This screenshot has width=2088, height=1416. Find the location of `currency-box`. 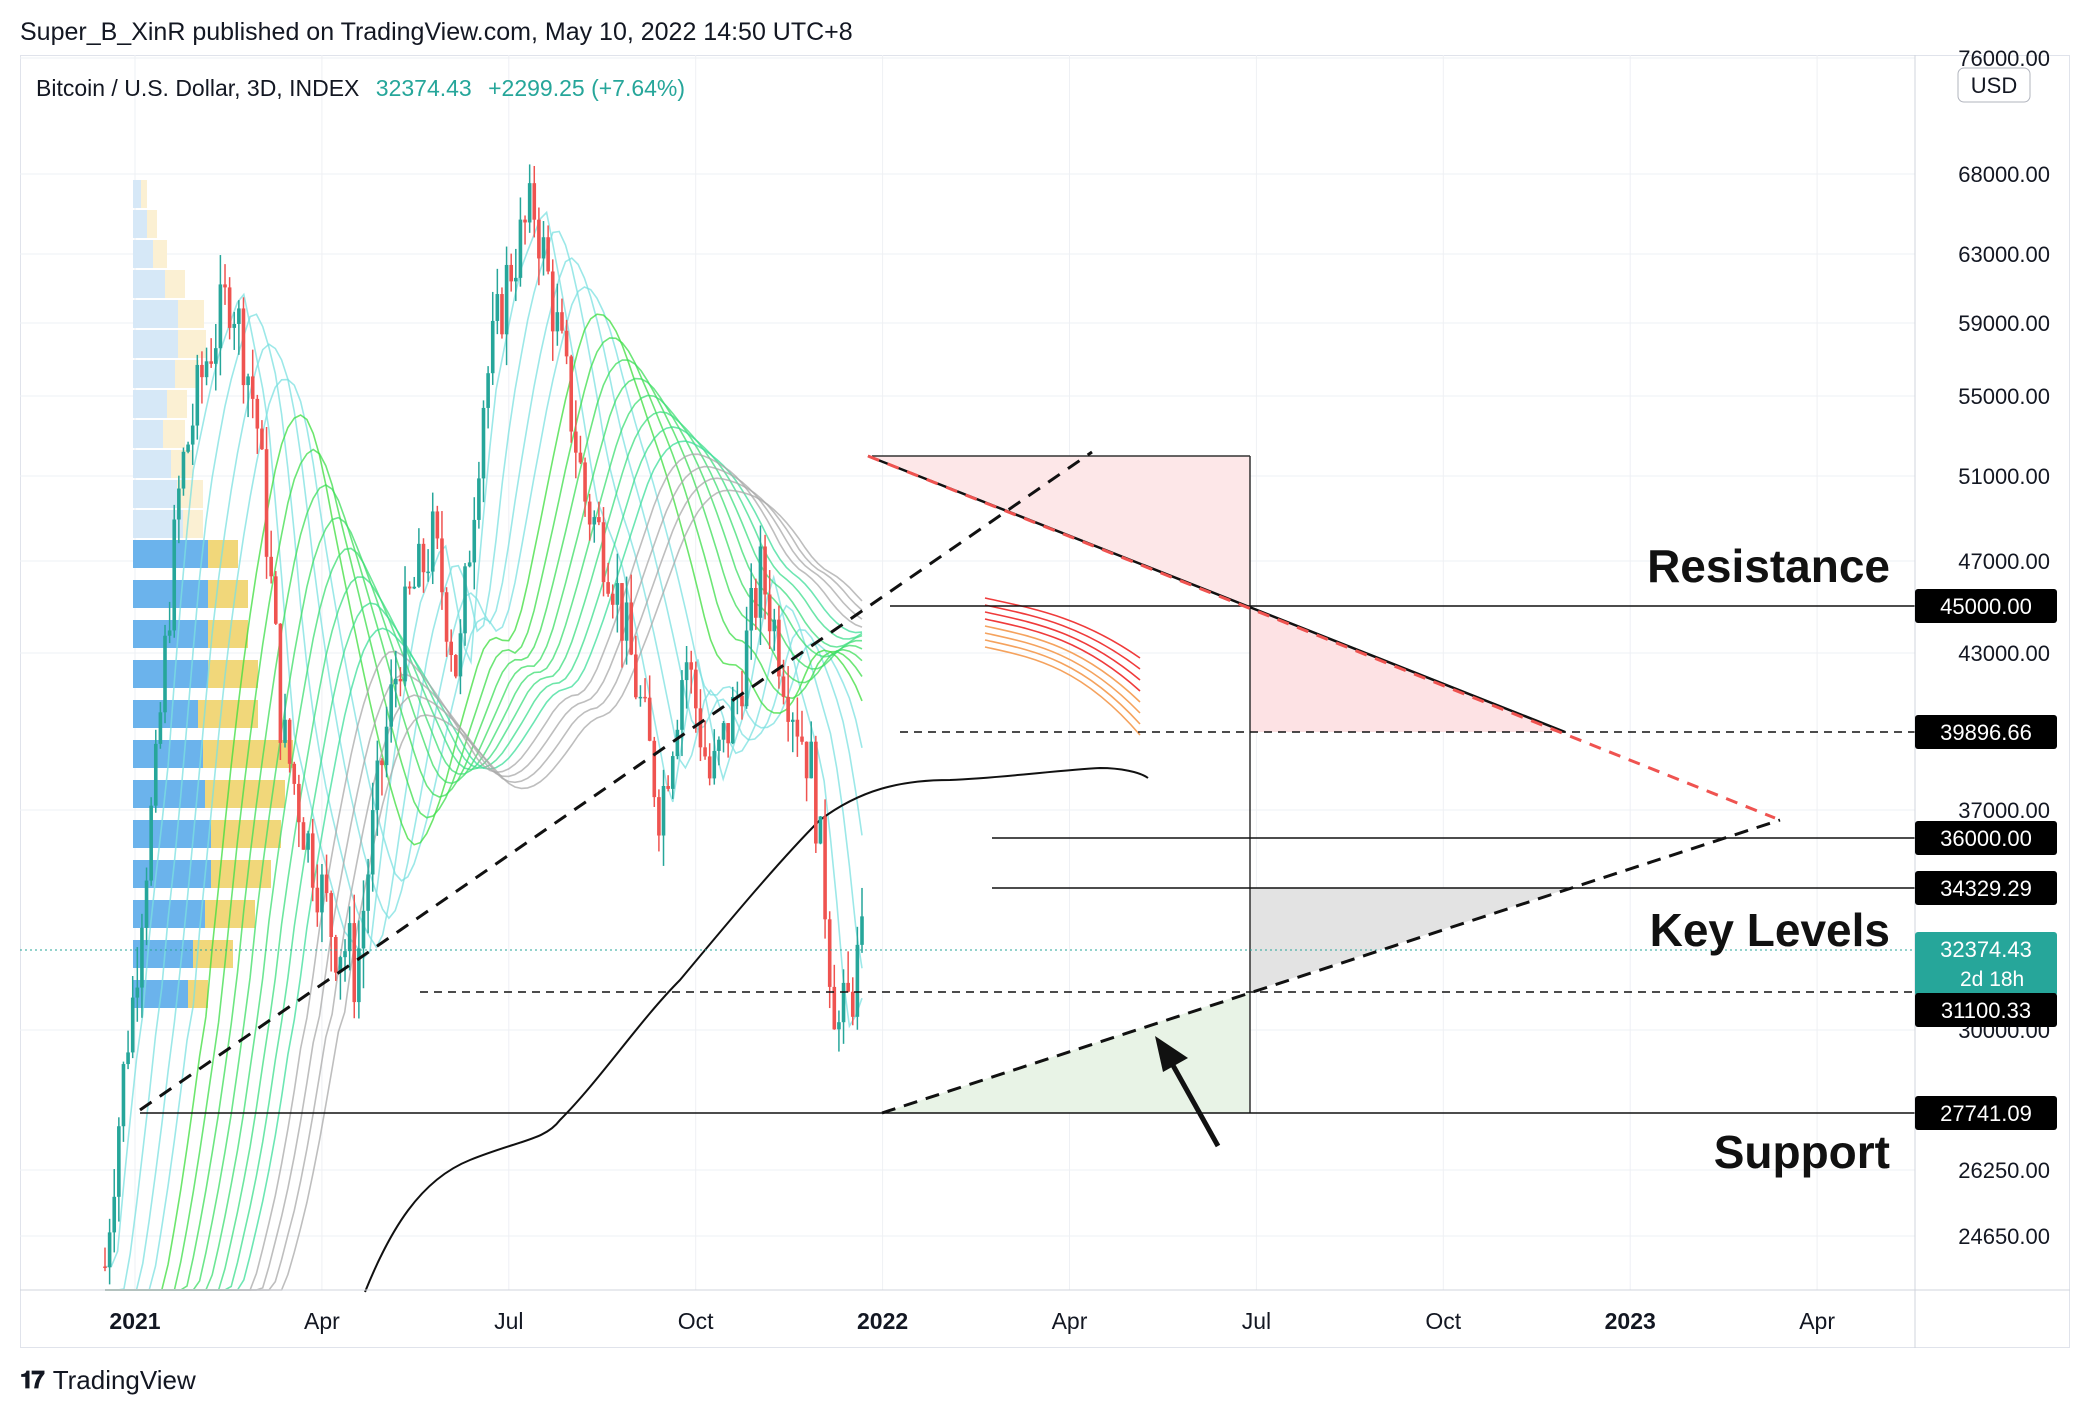

currency-box is located at coordinates (1994, 85).